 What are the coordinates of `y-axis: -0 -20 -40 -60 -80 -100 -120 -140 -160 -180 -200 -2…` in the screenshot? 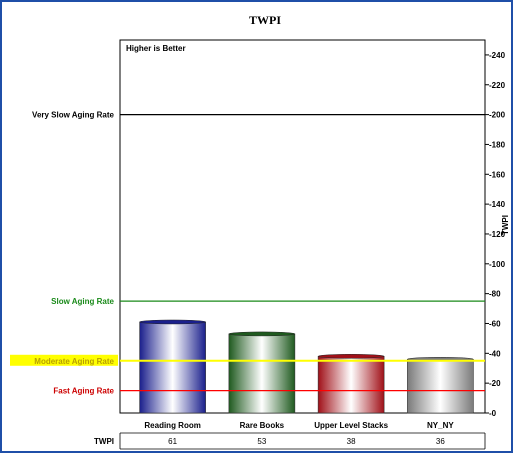 It's located at (495, 234).